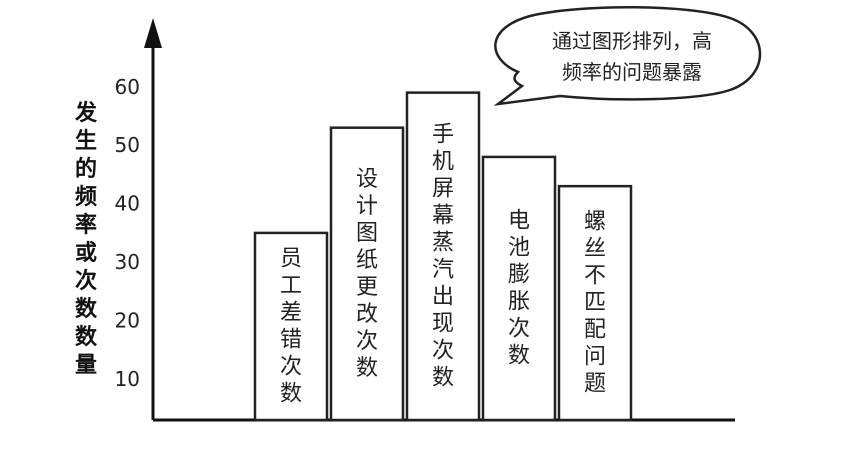 The height and width of the screenshot is (470, 860). Describe the element at coordinates (632, 41) in the screenshot. I see `callout-line-1: 通过图形排列，高` at that location.